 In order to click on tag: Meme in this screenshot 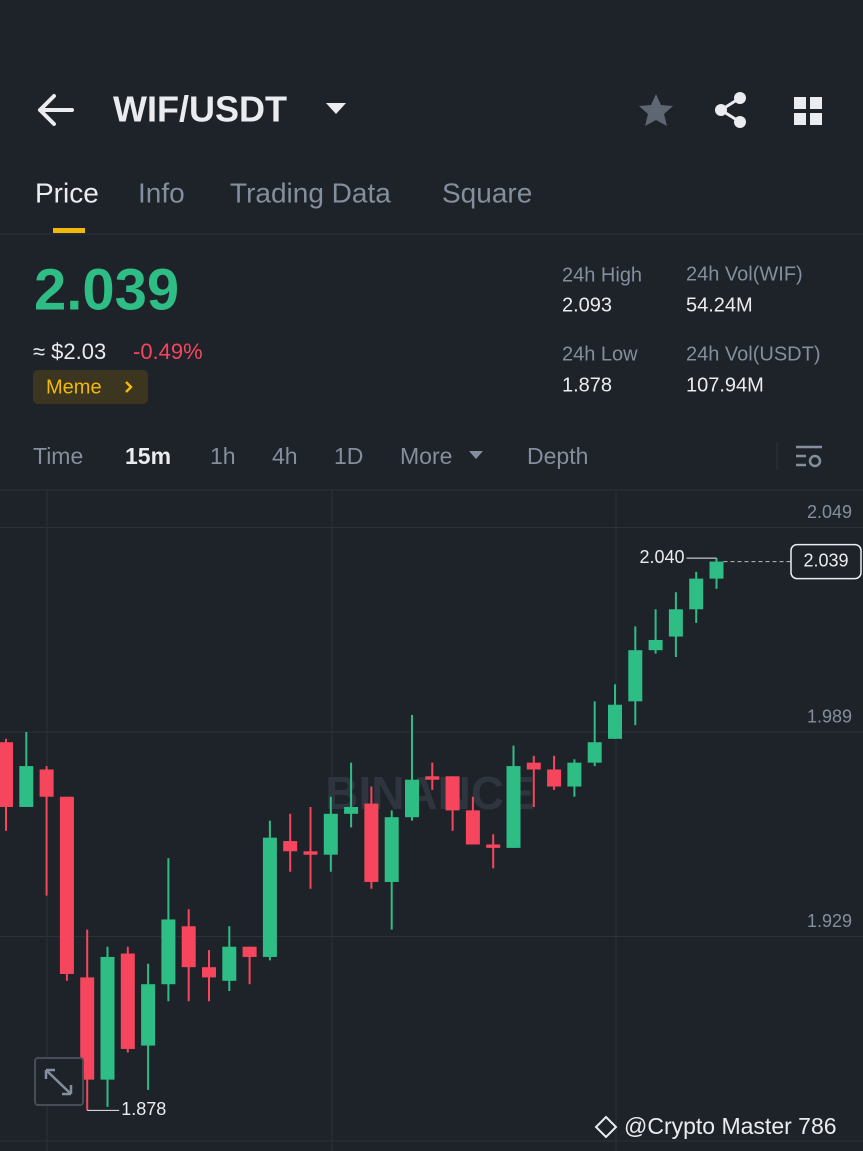, I will do `click(74, 387)`.